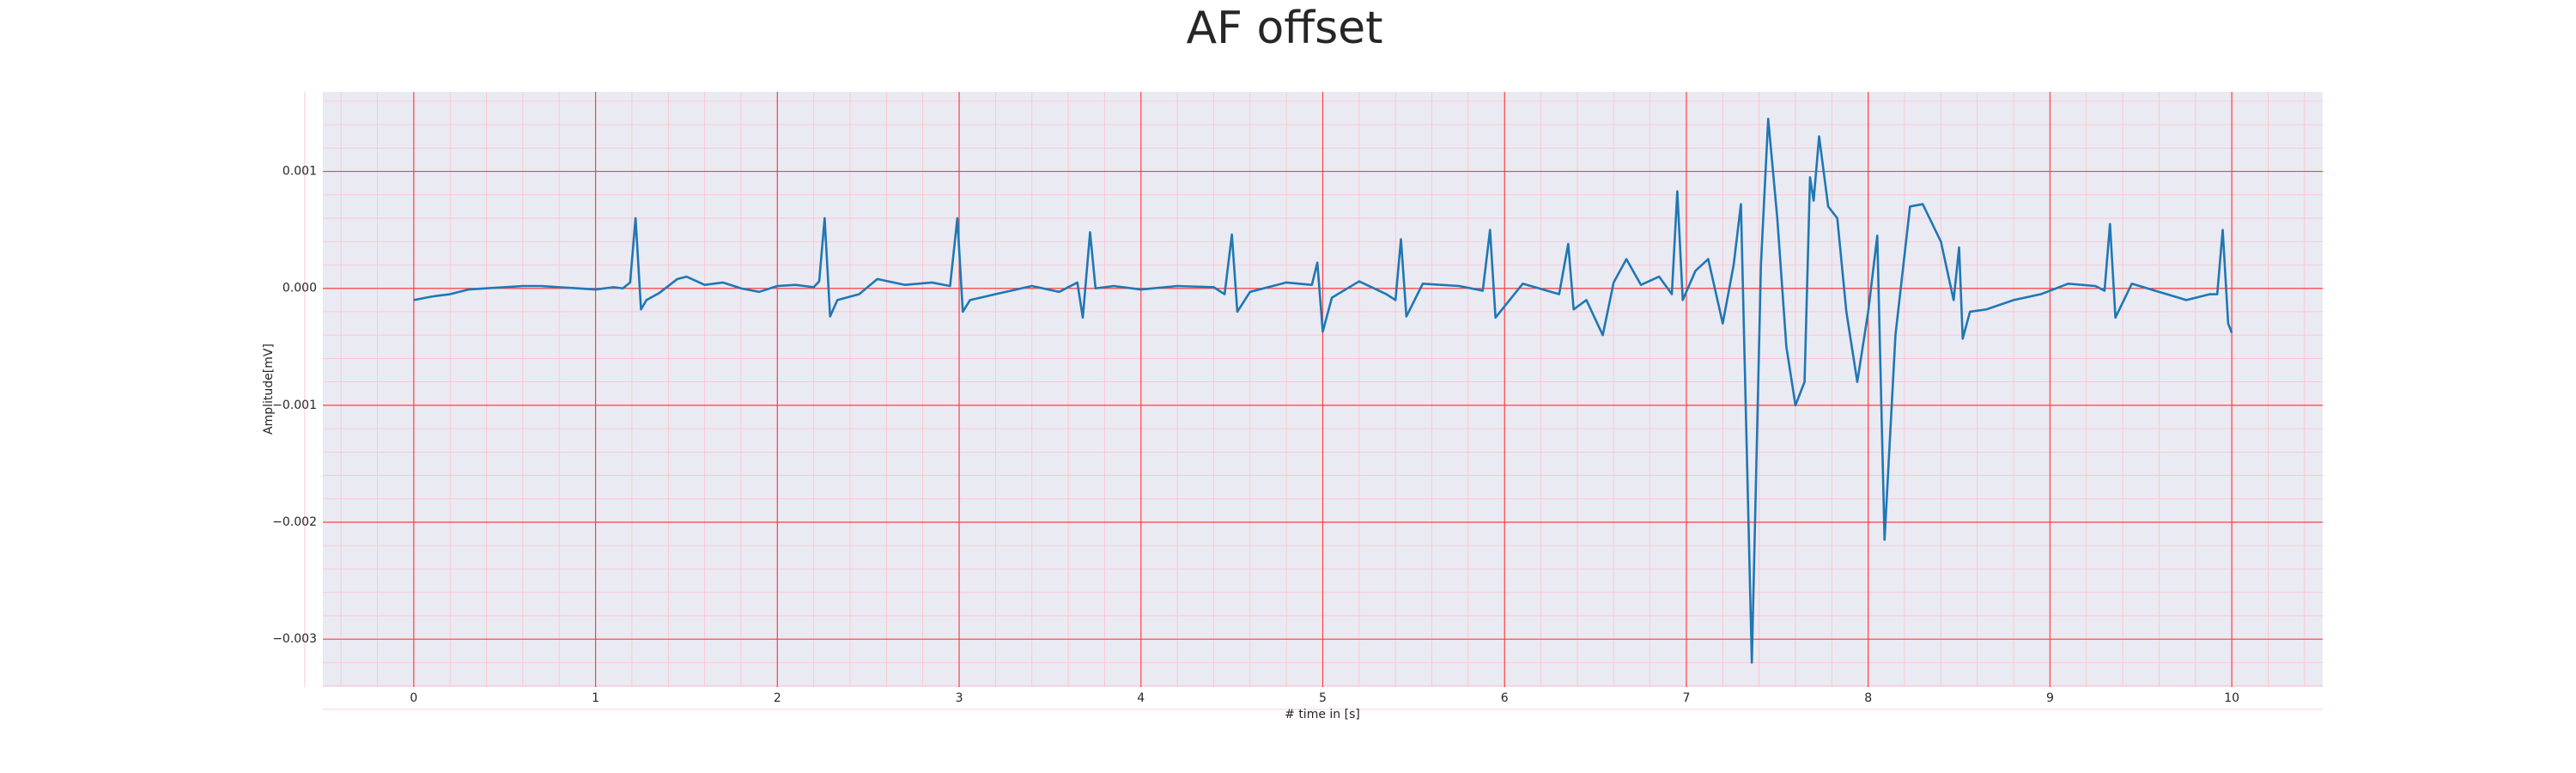 This screenshot has width=2576, height=773. What do you see at coordinates (1141, 698) in the screenshot?
I see `x-tick-label: 4` at bounding box center [1141, 698].